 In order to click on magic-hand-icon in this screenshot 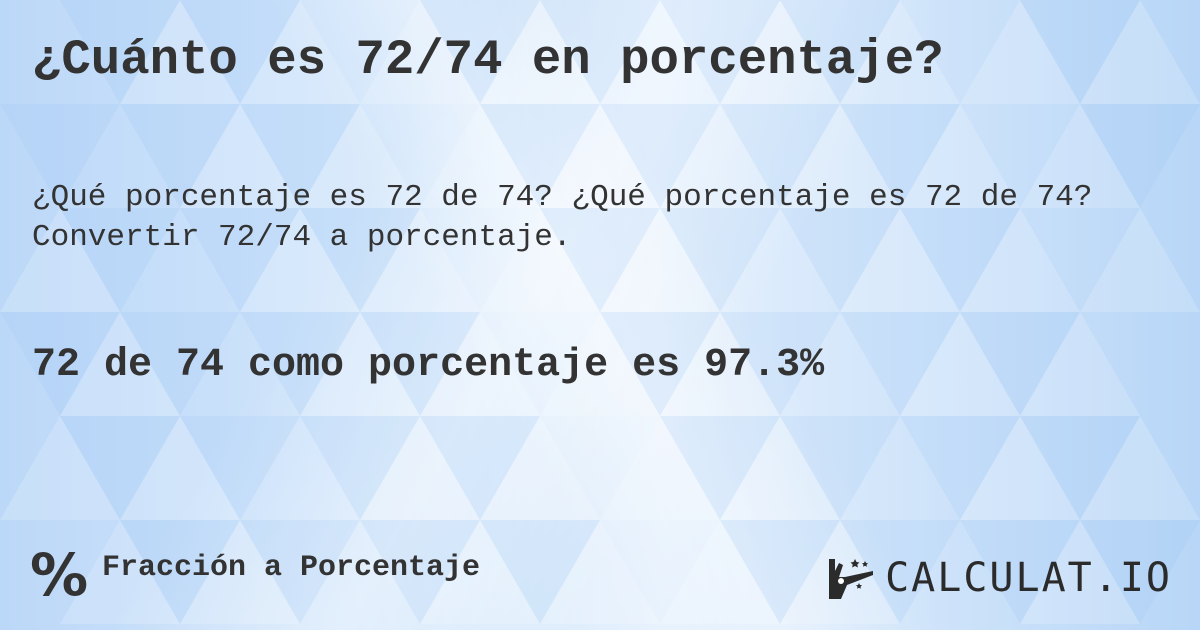, I will do `click(851, 579)`.